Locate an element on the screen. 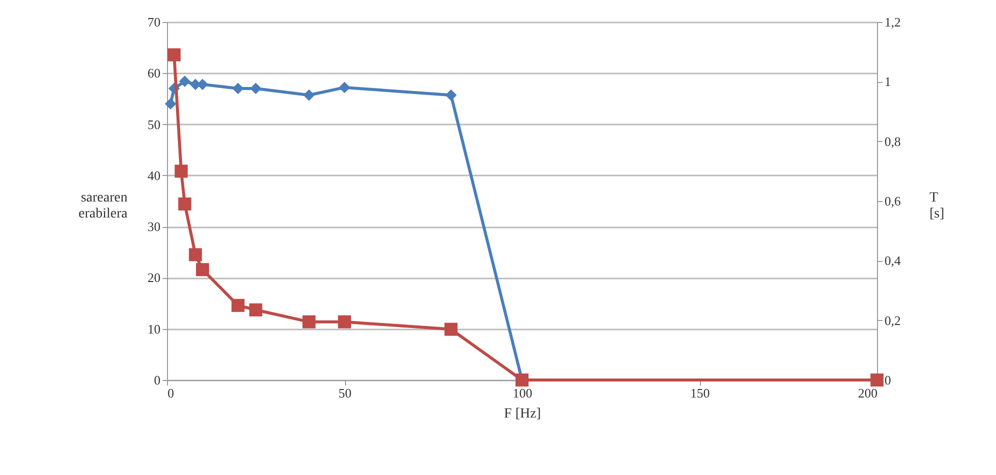 The width and height of the screenshot is (996, 475). x-axis-title: F [Hz] is located at coordinates (522, 414).